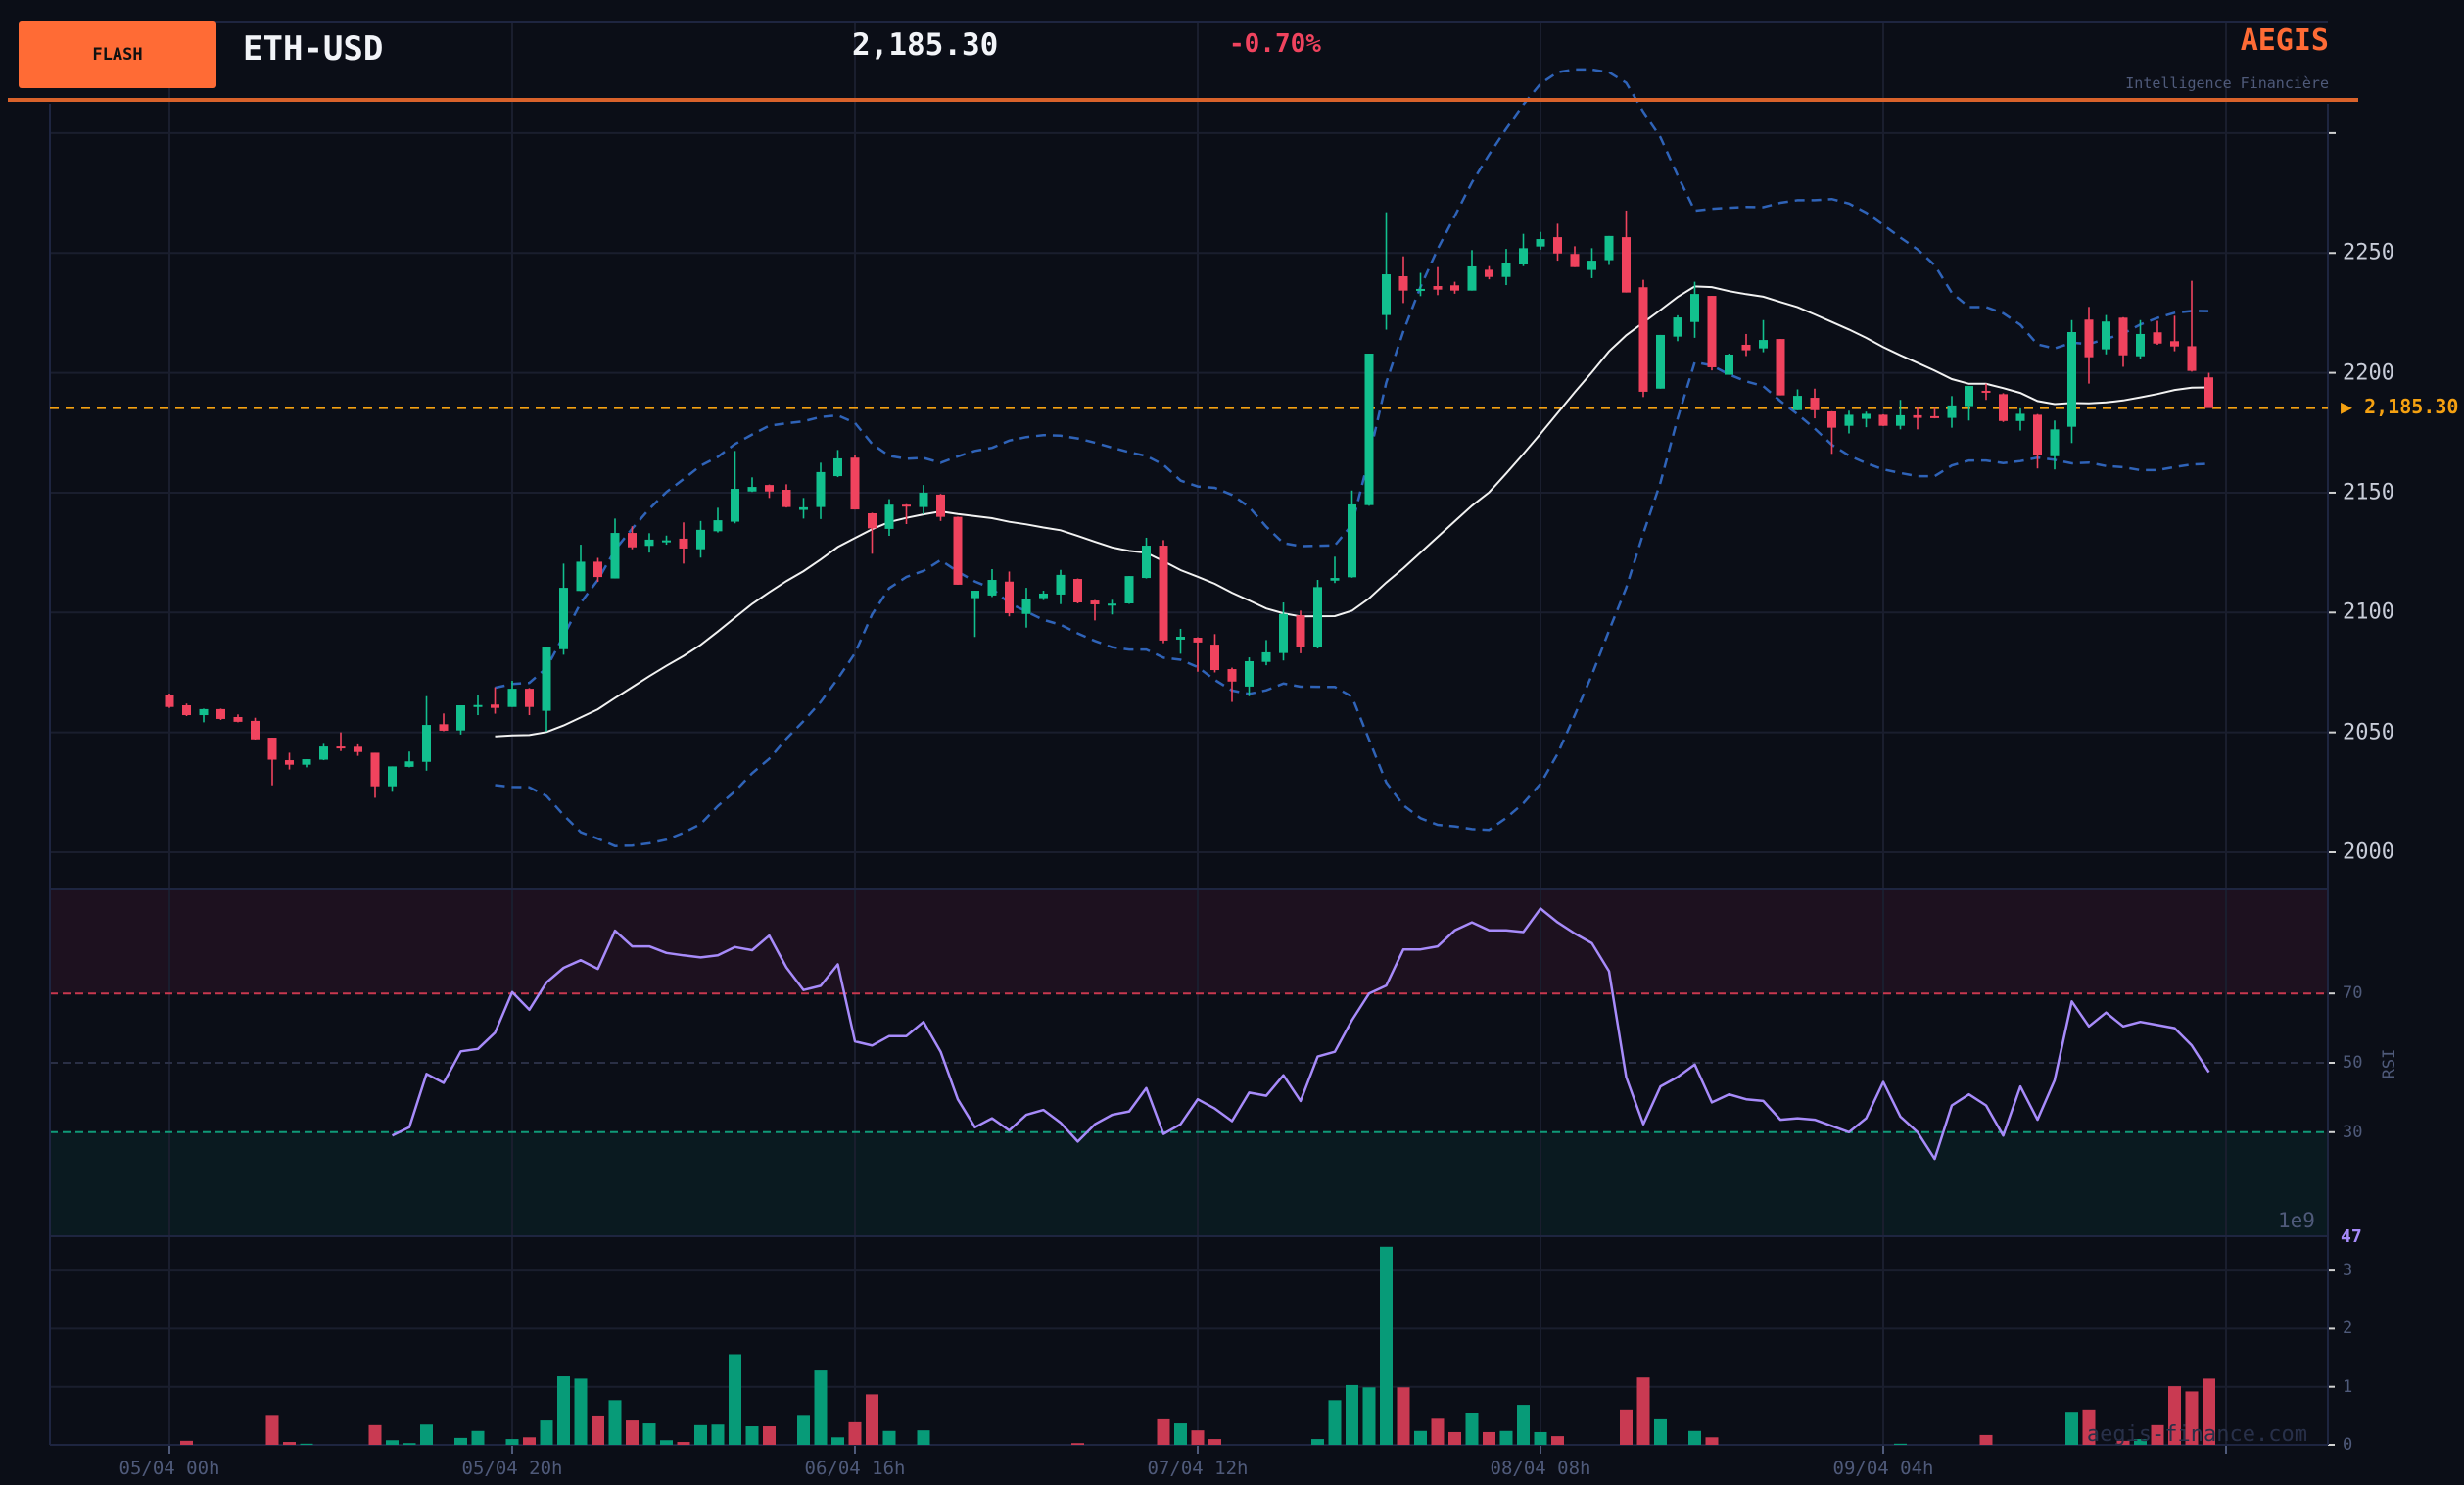  What do you see at coordinates (1300, 1034) in the screenshot?
I see `rsi-line` at bounding box center [1300, 1034].